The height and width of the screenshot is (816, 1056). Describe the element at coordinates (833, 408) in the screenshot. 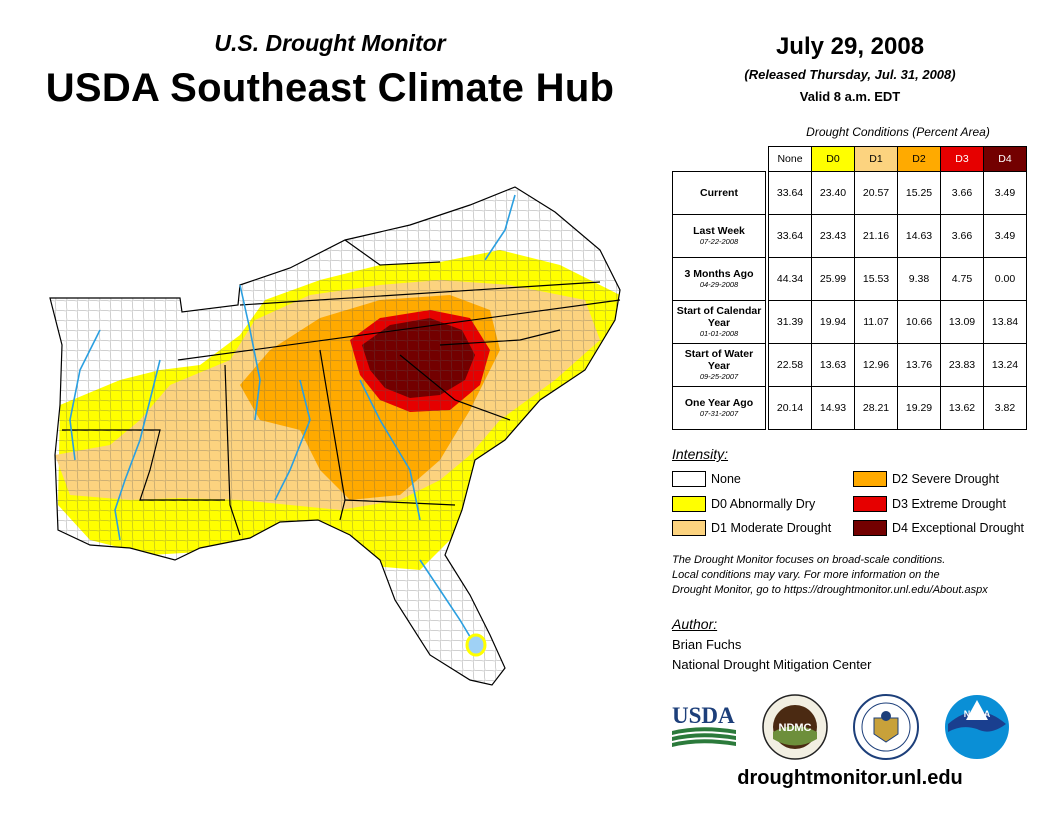

I see `table-cell: 14.93` at that location.